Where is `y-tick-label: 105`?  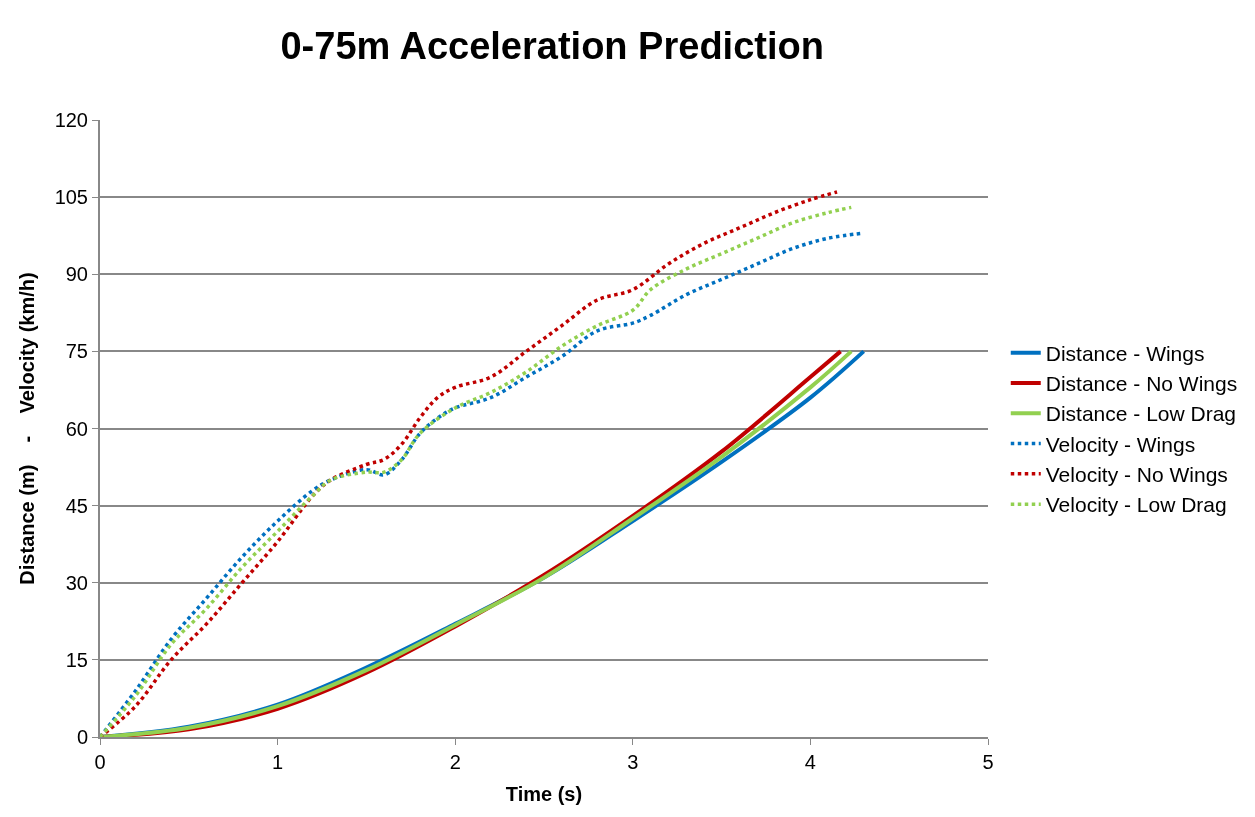 y-tick-label: 105 is located at coordinates (71, 197).